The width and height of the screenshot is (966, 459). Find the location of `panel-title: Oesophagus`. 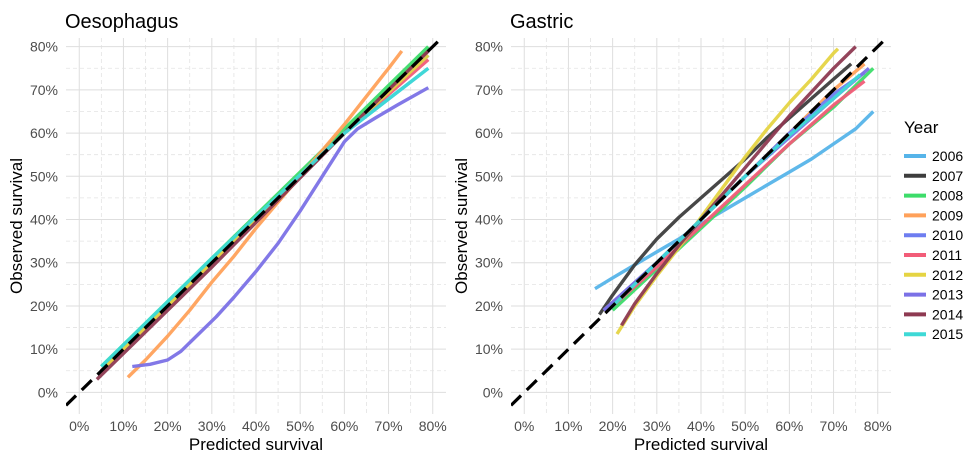

panel-title: Oesophagus is located at coordinates (121, 22).